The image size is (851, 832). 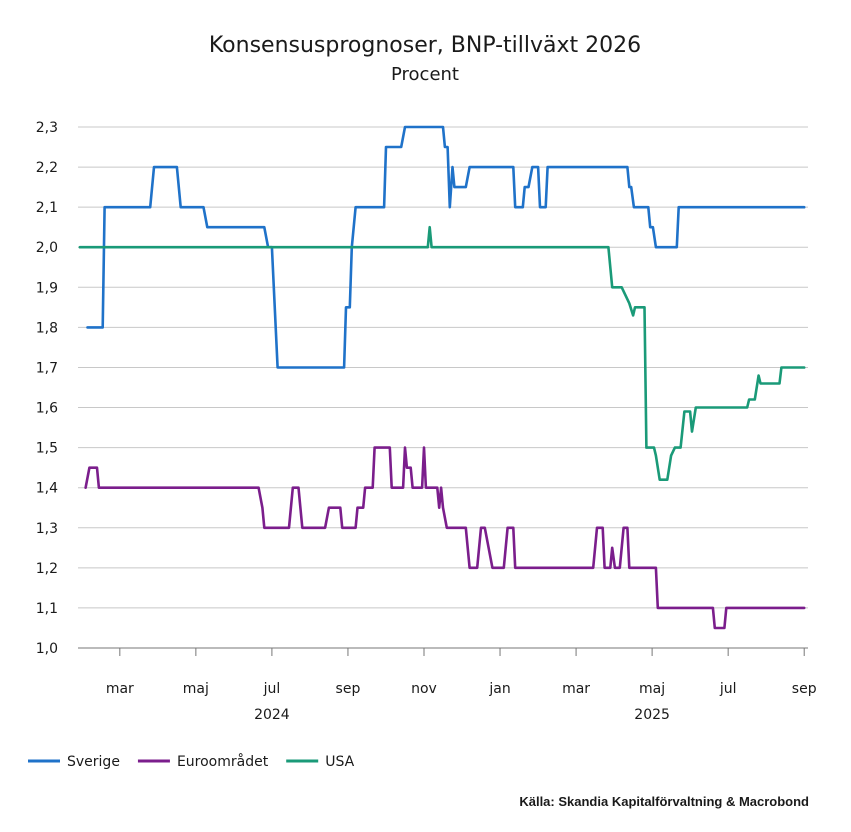 I want to click on y-tick-label: 2,1, so click(x=47, y=208).